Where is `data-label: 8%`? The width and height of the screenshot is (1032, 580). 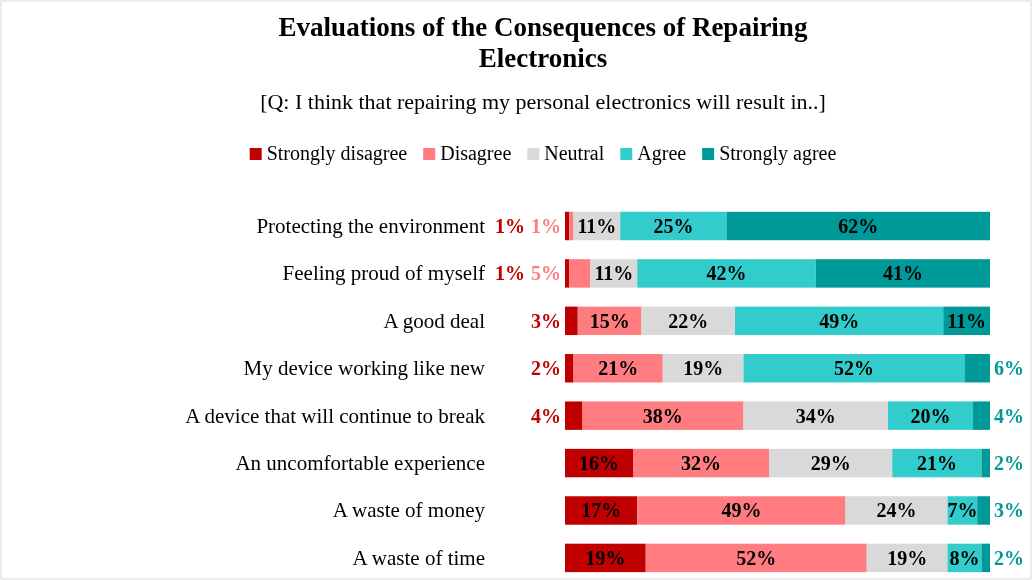
data-label: 8% is located at coordinates (964, 557).